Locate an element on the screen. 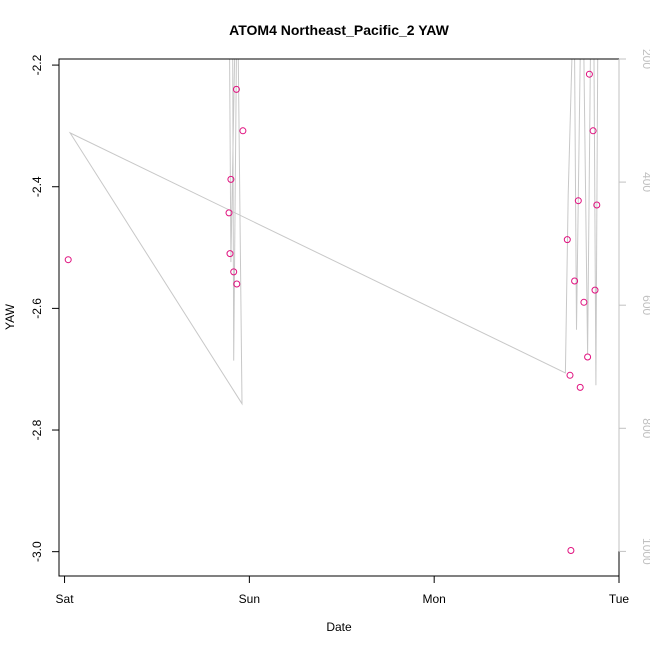  y-axis-right: 200 400 600 800 1000 is located at coordinates (634, 307).